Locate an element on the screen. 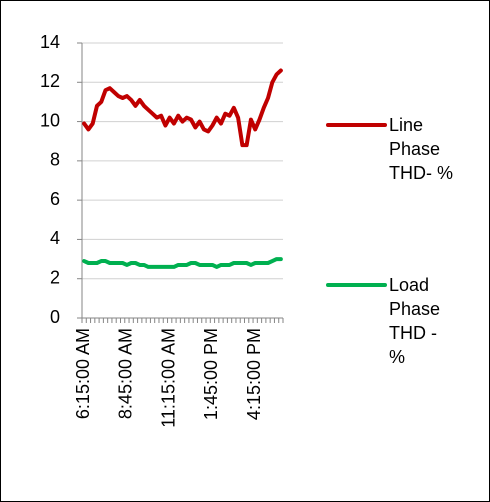 This screenshot has height=502, width=490. x-tick-label: 4:15:00 PM is located at coordinates (254, 374).